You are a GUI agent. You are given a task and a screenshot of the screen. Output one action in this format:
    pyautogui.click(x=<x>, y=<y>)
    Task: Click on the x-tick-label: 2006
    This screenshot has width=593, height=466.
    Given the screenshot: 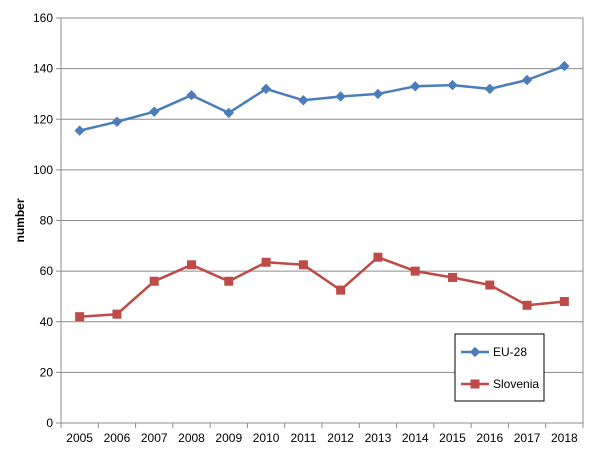 What is the action you would take?
    pyautogui.click(x=117, y=438)
    